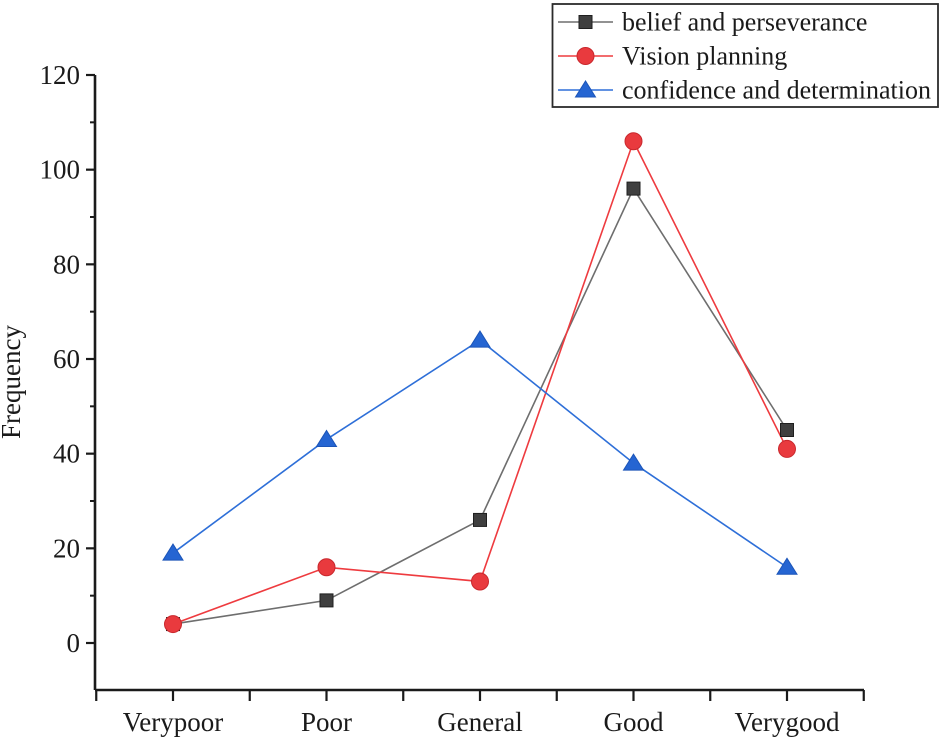 Image resolution: width=945 pixels, height=742 pixels. Describe the element at coordinates (326, 567) in the screenshot. I see `data-point-vision-planning-poor` at that location.